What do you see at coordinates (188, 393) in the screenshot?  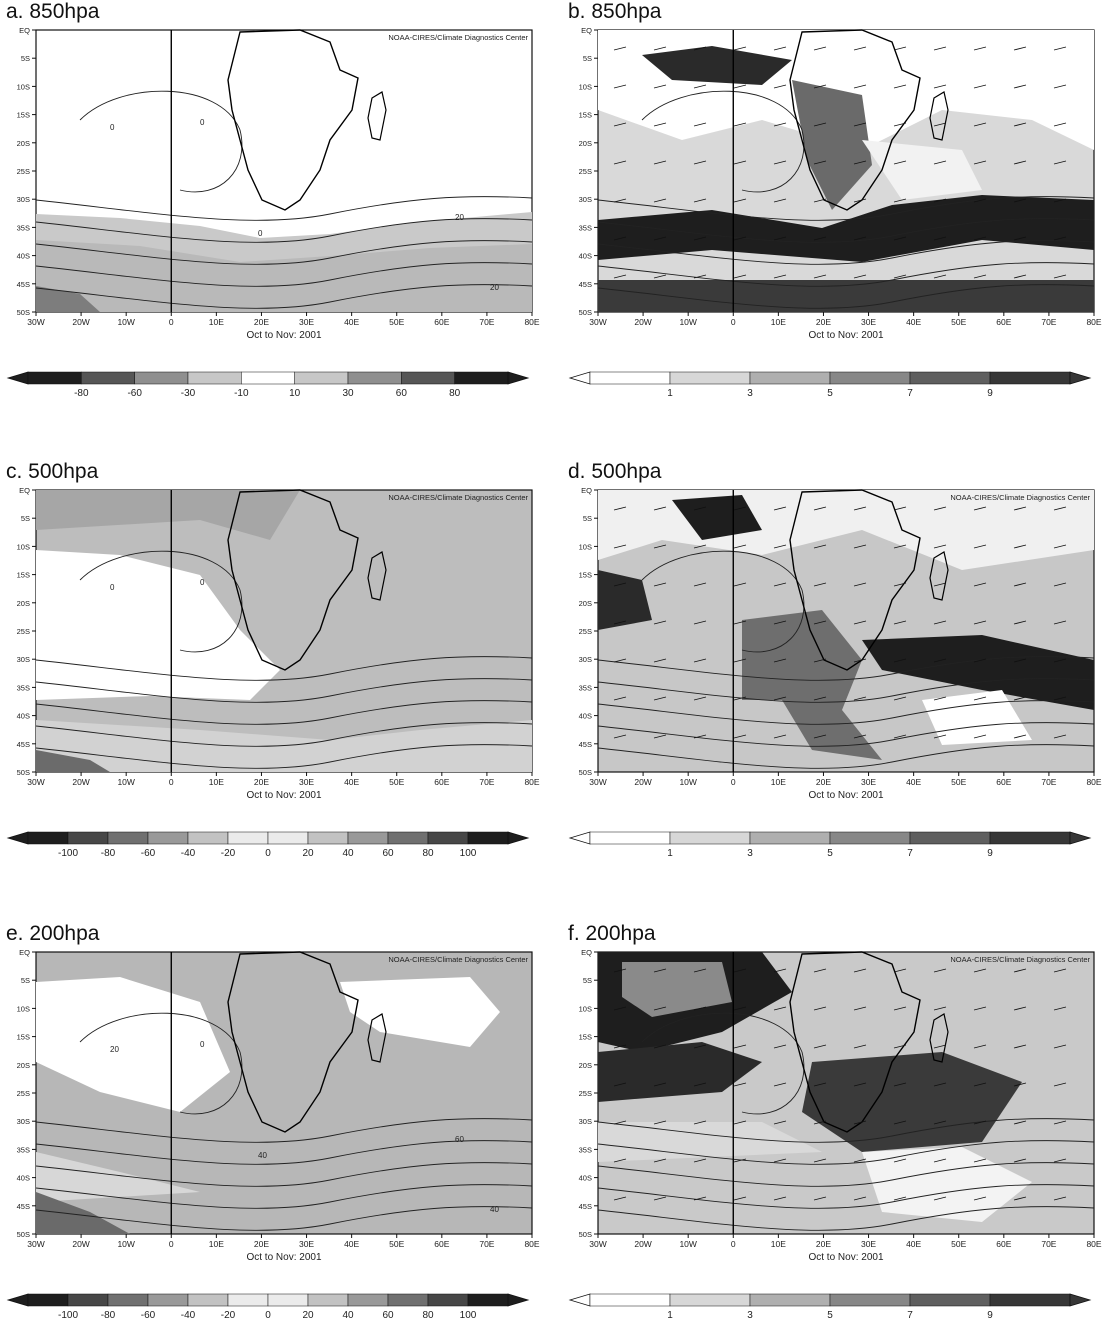 I see `colorbar-label: -30` at bounding box center [188, 393].